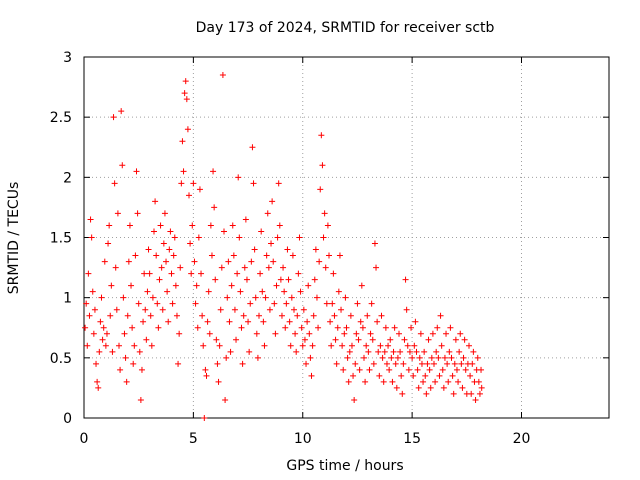  What do you see at coordinates (67, 58) in the screenshot?
I see `y-tick-label: 3` at bounding box center [67, 58].